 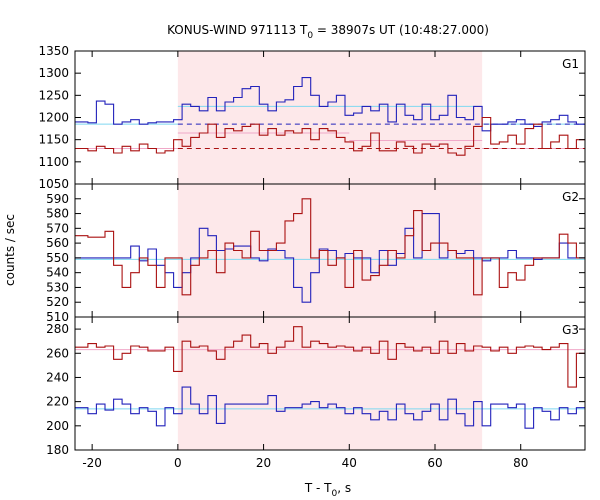 I want to click on g2-y-tick-label: 510, so click(x=57, y=317).